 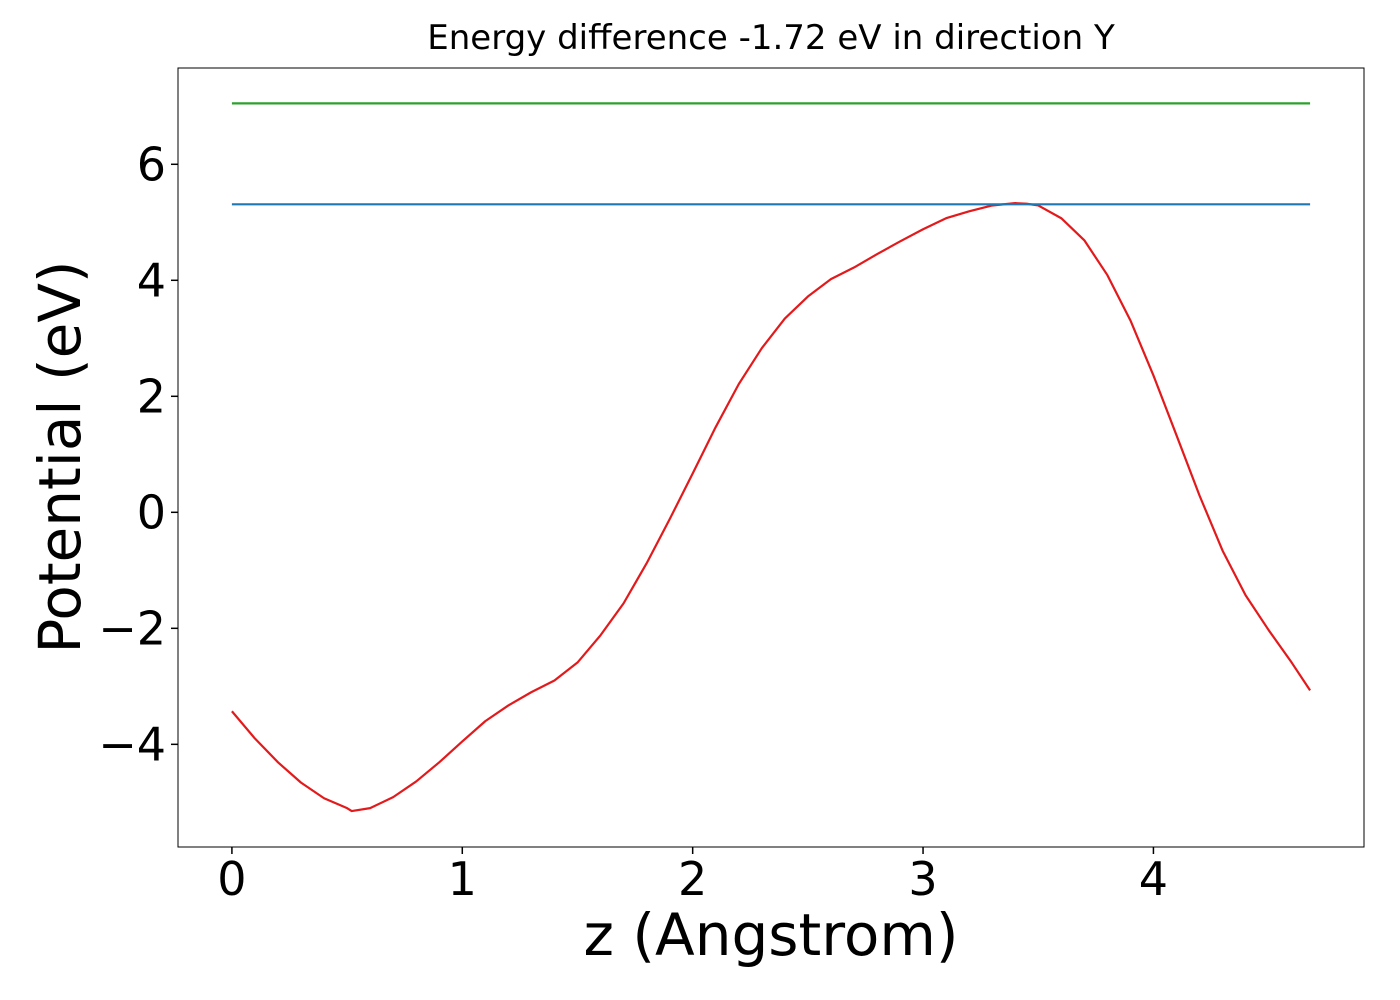 I want to click on y-tick-label: −2, so click(x=132, y=628).